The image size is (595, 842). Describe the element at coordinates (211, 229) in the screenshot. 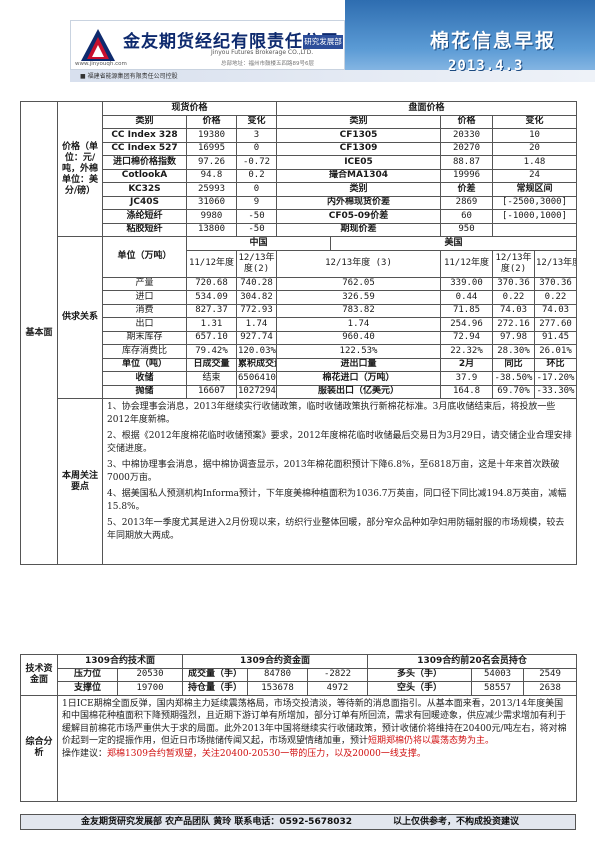

I see `spot-price: 13800` at that location.